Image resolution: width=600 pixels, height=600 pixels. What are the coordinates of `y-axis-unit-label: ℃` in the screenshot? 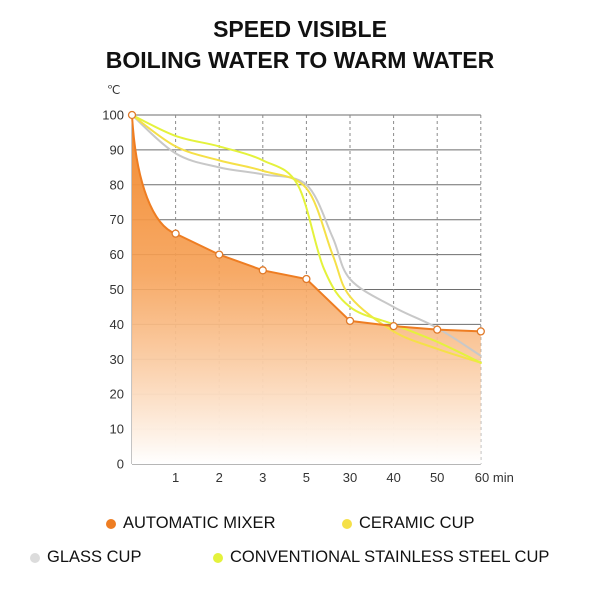 It's located at (113, 90).